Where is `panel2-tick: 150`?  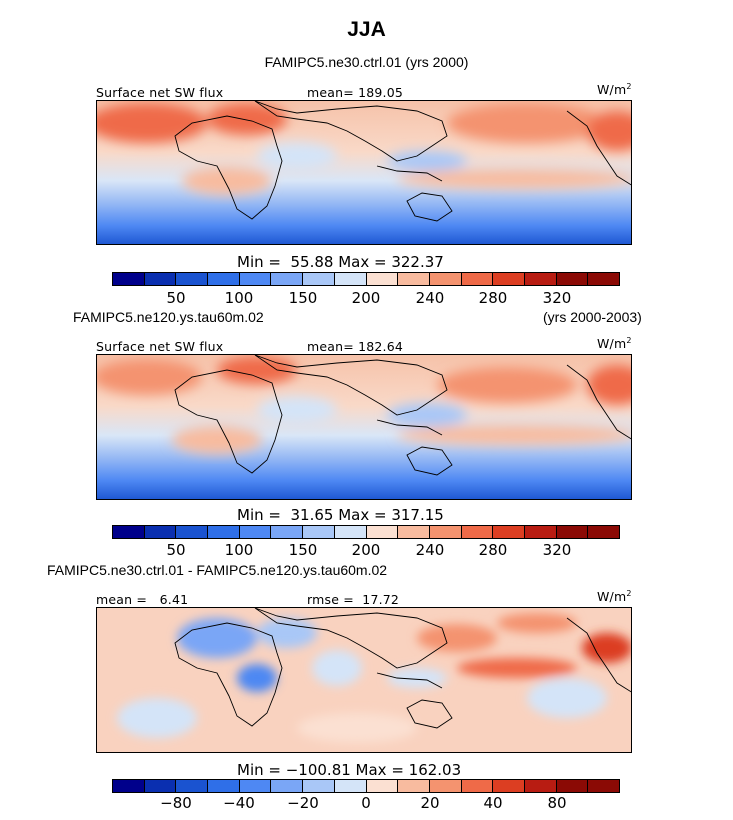 panel2-tick: 150 is located at coordinates (303, 550).